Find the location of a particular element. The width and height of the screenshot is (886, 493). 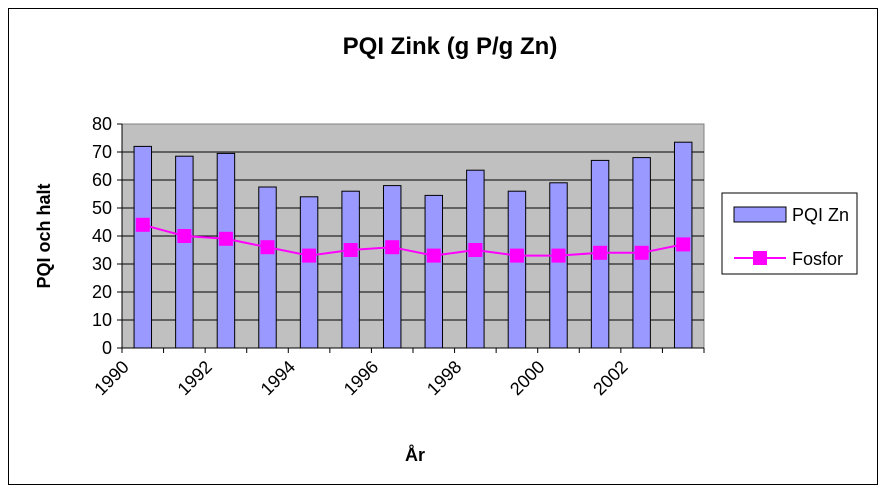

line-series-group is located at coordinates (413, 240).